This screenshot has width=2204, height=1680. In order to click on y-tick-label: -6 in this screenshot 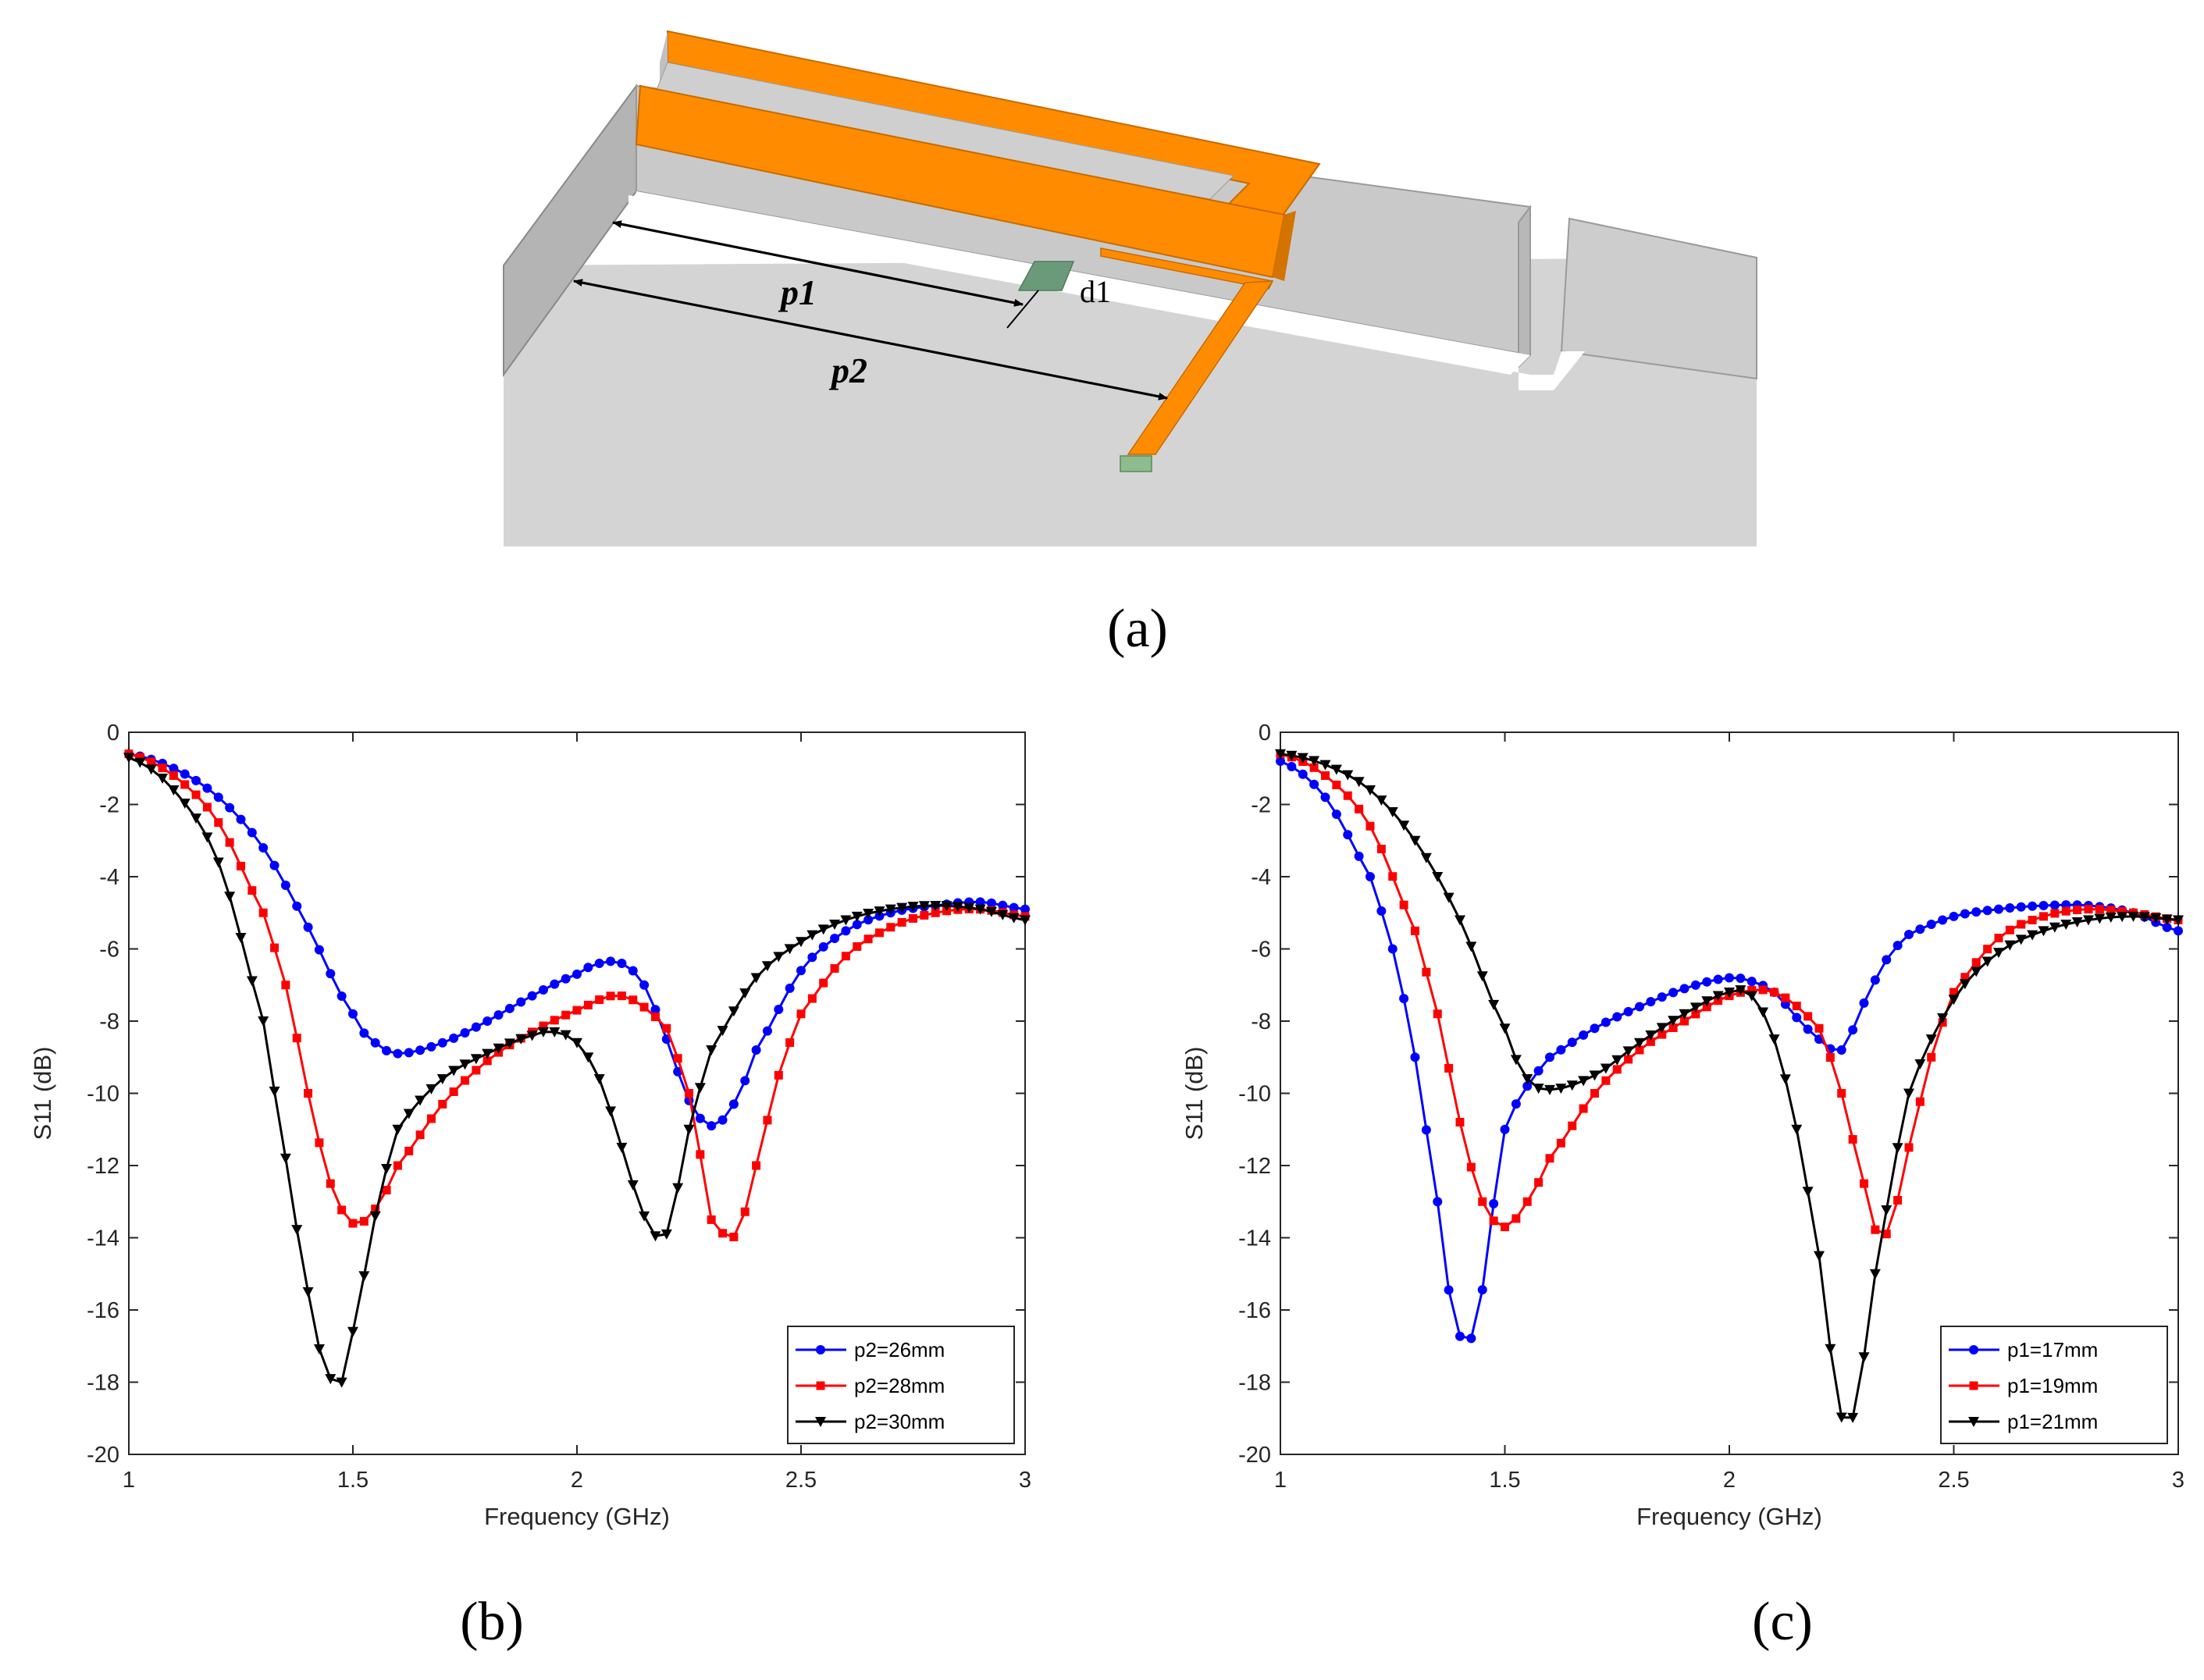, I will do `click(1261, 950)`.